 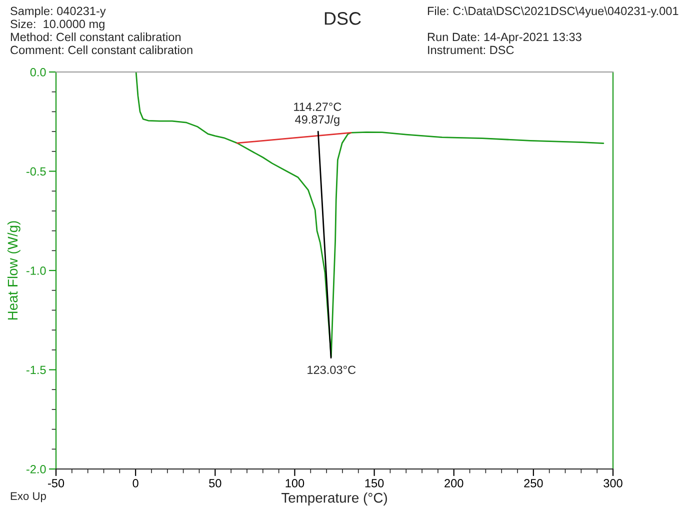 What do you see at coordinates (471, 50) in the screenshot?
I see `text: Instrument: DSC` at bounding box center [471, 50].